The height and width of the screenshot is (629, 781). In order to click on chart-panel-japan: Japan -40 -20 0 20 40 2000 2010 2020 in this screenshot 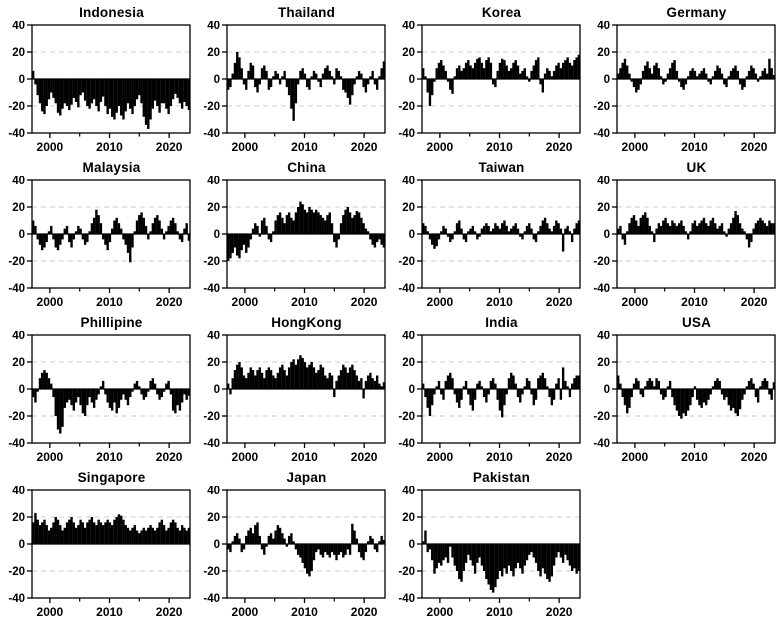, I will do `click(292, 546)`.